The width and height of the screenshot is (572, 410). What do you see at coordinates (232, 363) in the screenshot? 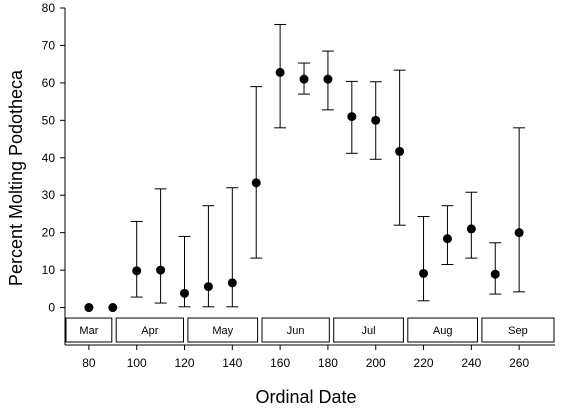
I see `x-tick-label: 140` at bounding box center [232, 363].